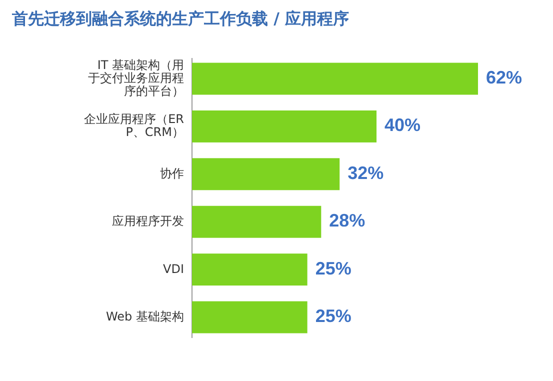 The width and height of the screenshot is (553, 381). Describe the element at coordinates (504, 78) in the screenshot. I see `data-label: 62%` at that location.